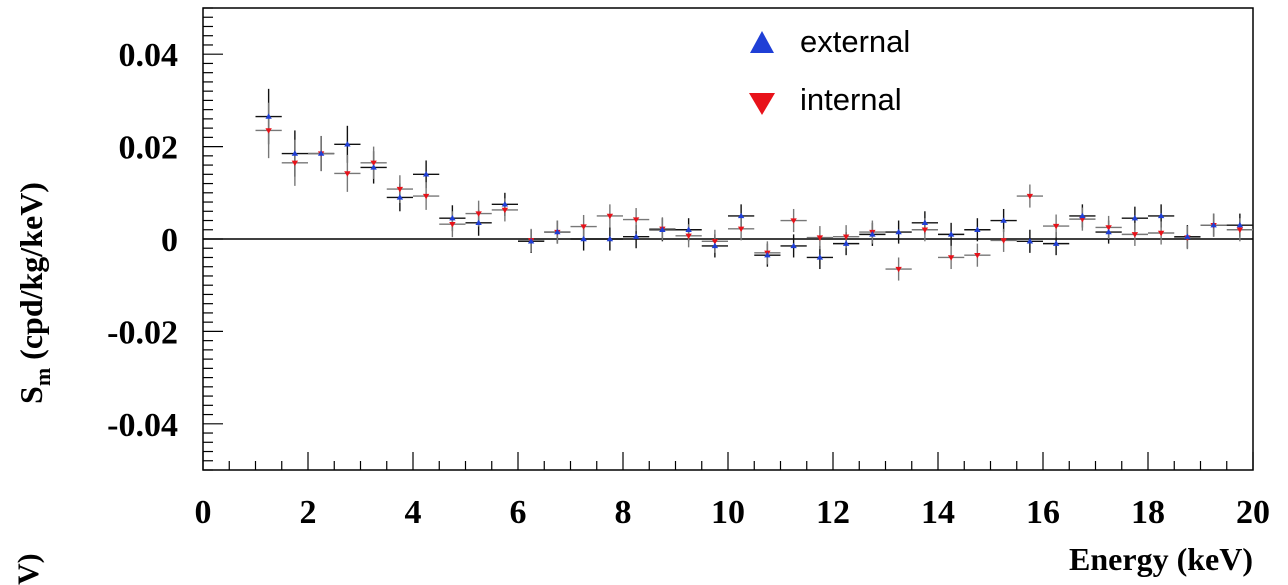 This screenshot has height=585, width=1288. I want to click on legend: external internal, so click(829, 70).